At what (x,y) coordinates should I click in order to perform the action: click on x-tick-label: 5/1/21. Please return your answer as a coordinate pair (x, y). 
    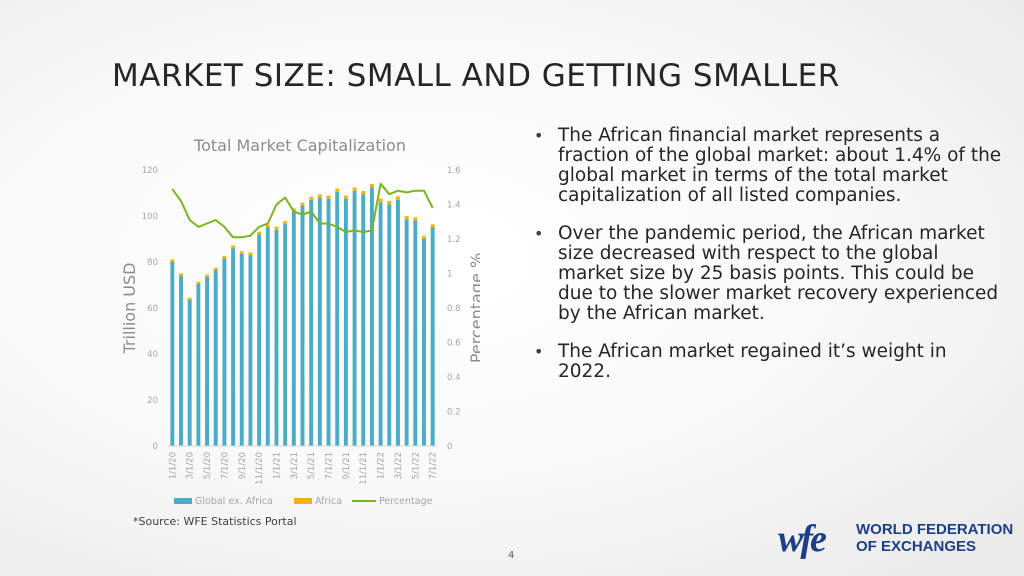
    Looking at the image, I should click on (312, 465).